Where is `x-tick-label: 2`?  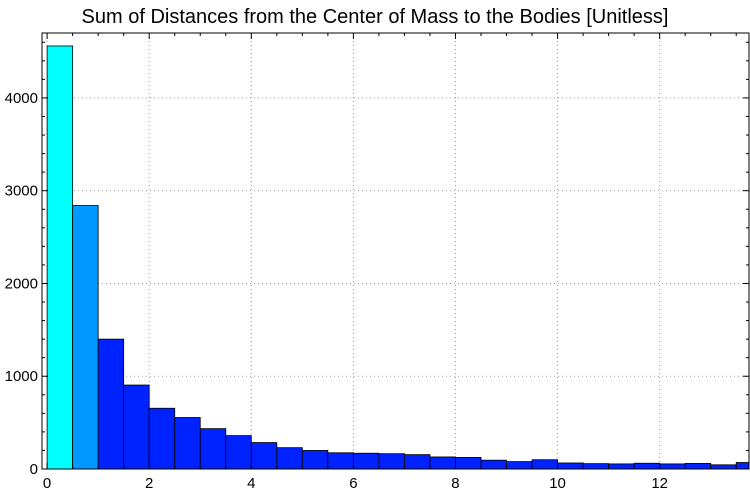
x-tick-label: 2 is located at coordinates (149, 483).